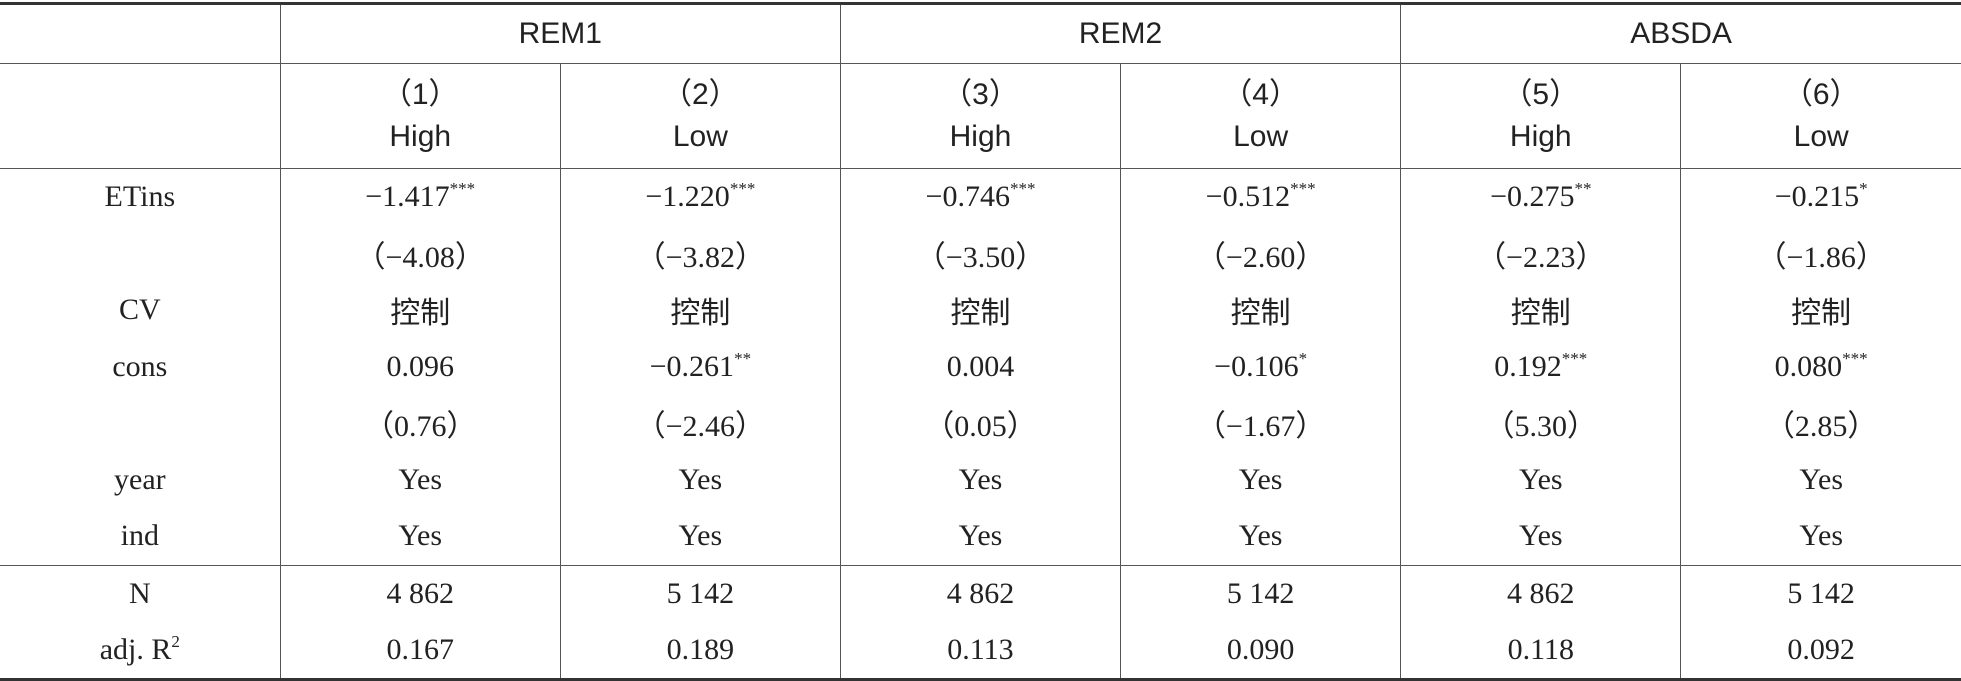 This screenshot has width=1961, height=681. What do you see at coordinates (1260, 651) in the screenshot?
I see `data-cell: 0.090` at bounding box center [1260, 651].